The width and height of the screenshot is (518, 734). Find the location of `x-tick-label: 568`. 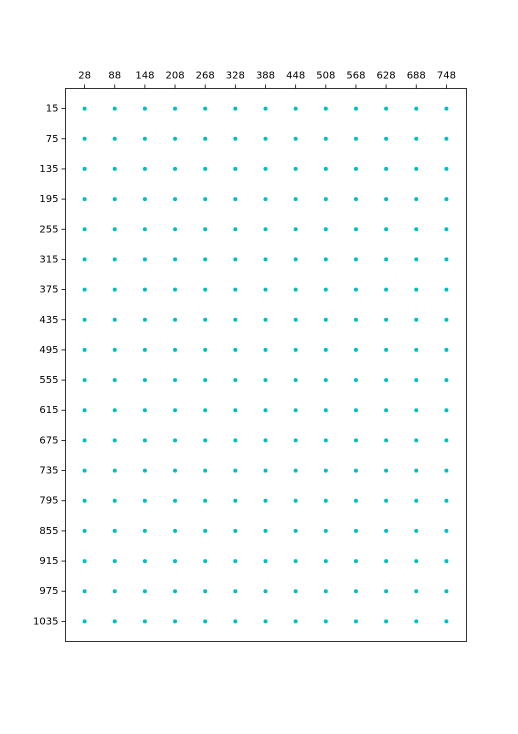

x-tick-label: 568 is located at coordinates (355, 76).